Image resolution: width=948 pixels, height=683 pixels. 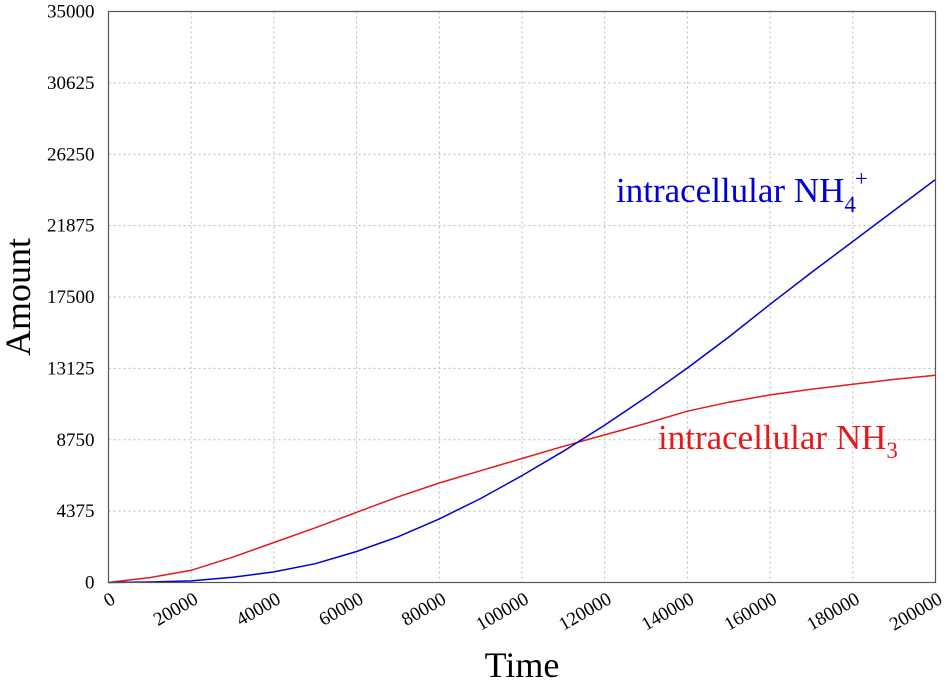 I want to click on y-tick-label: 26250, so click(x=71, y=154).